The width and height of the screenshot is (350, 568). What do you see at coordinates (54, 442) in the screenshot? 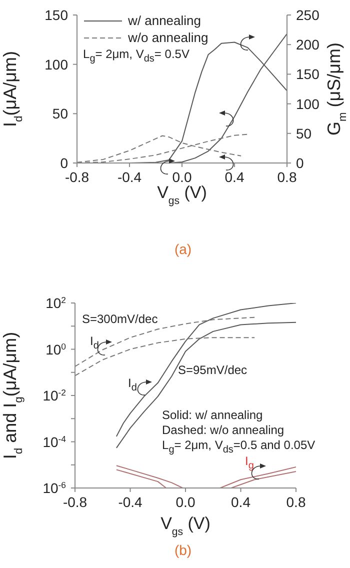
I see `y-tick-label: 10$^{-4}$` at bounding box center [54, 442].